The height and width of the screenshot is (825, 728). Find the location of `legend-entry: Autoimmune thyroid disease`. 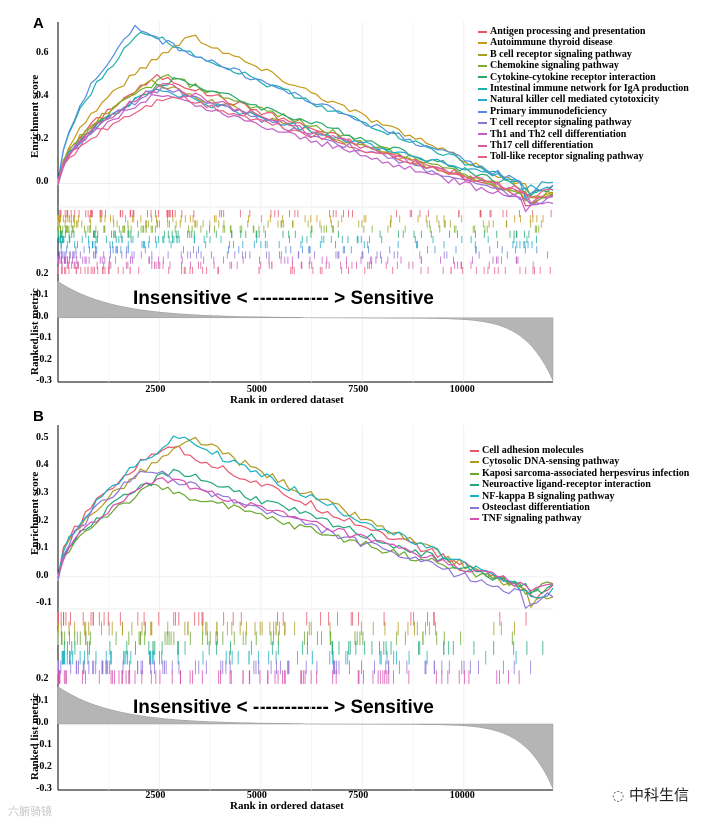

legend-entry: Autoimmune thyroid disease is located at coordinates (583, 42).